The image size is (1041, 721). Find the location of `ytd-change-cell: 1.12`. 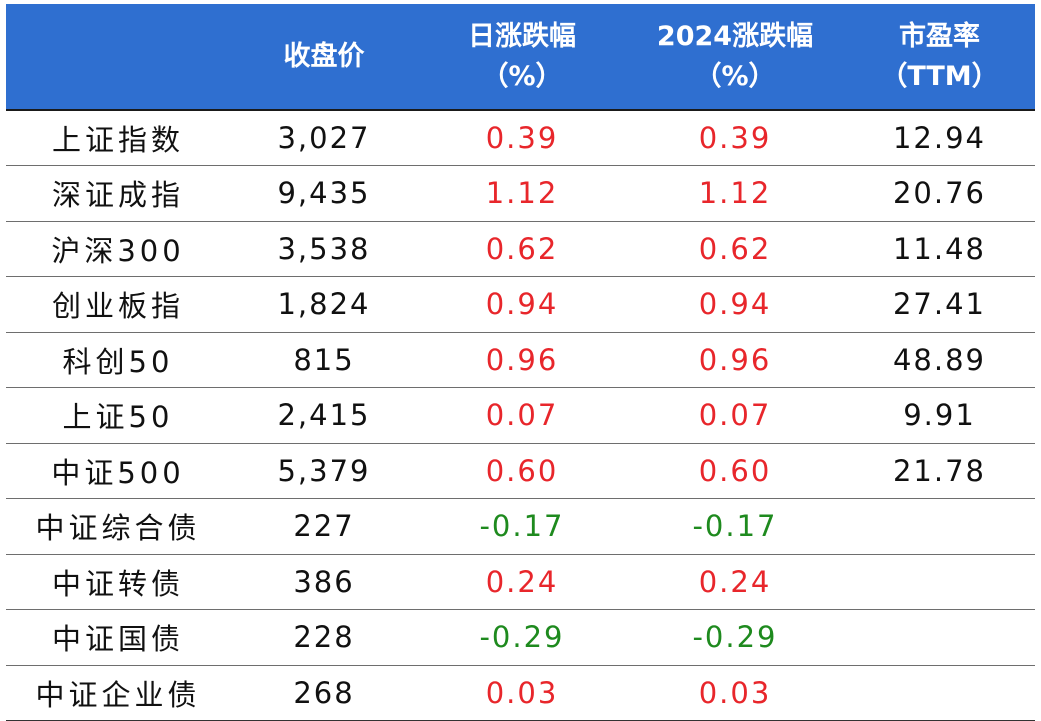

ytd-change-cell: 1.12 is located at coordinates (735, 193).